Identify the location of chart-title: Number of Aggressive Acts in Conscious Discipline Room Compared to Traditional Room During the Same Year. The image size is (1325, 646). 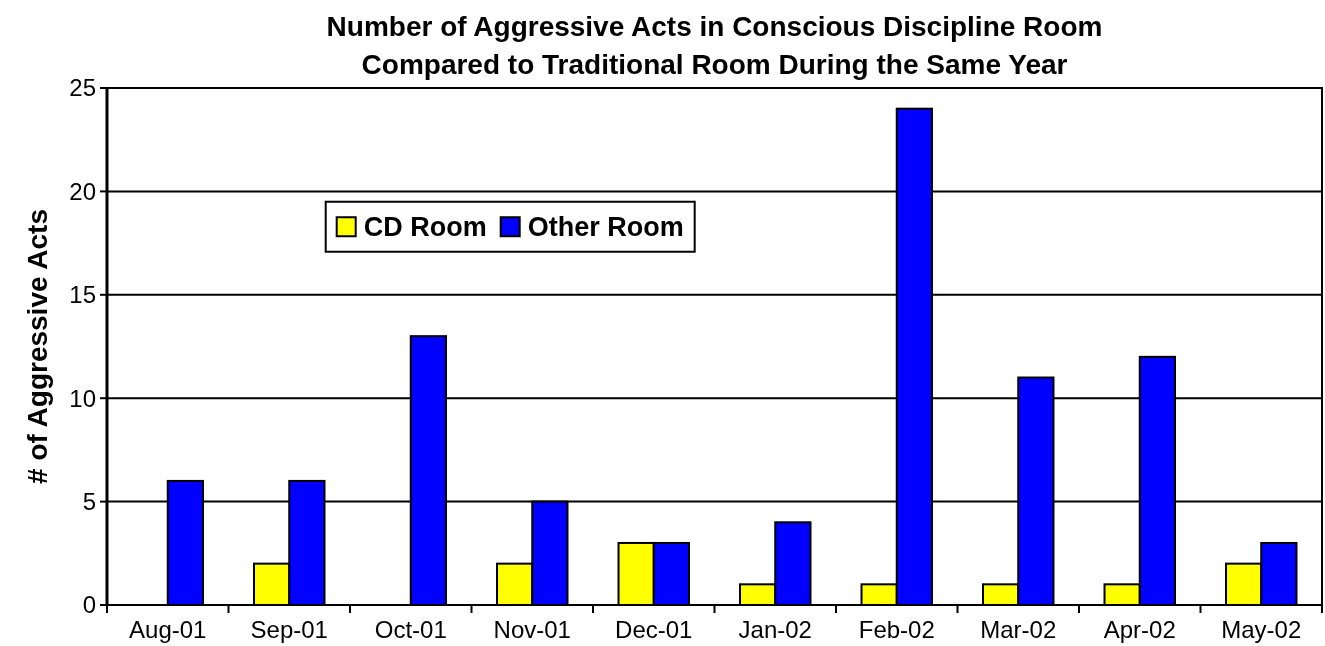
(714, 45).